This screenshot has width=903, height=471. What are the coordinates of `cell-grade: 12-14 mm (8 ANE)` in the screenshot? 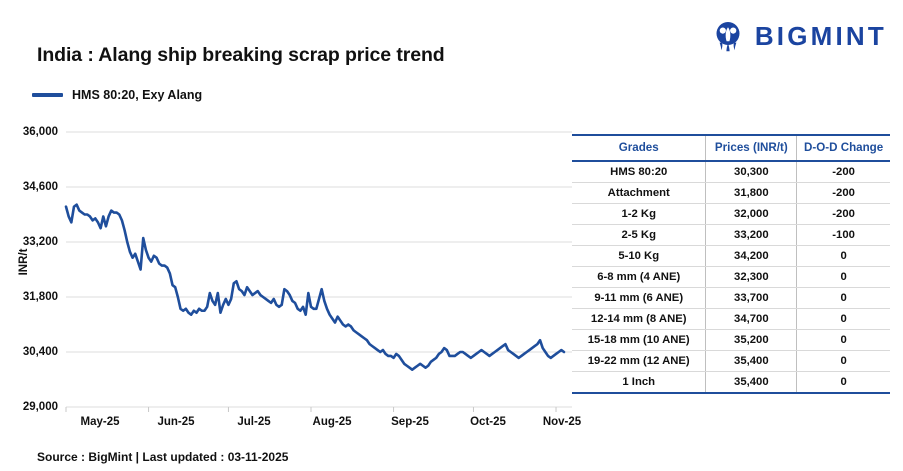 It's located at (639, 319).